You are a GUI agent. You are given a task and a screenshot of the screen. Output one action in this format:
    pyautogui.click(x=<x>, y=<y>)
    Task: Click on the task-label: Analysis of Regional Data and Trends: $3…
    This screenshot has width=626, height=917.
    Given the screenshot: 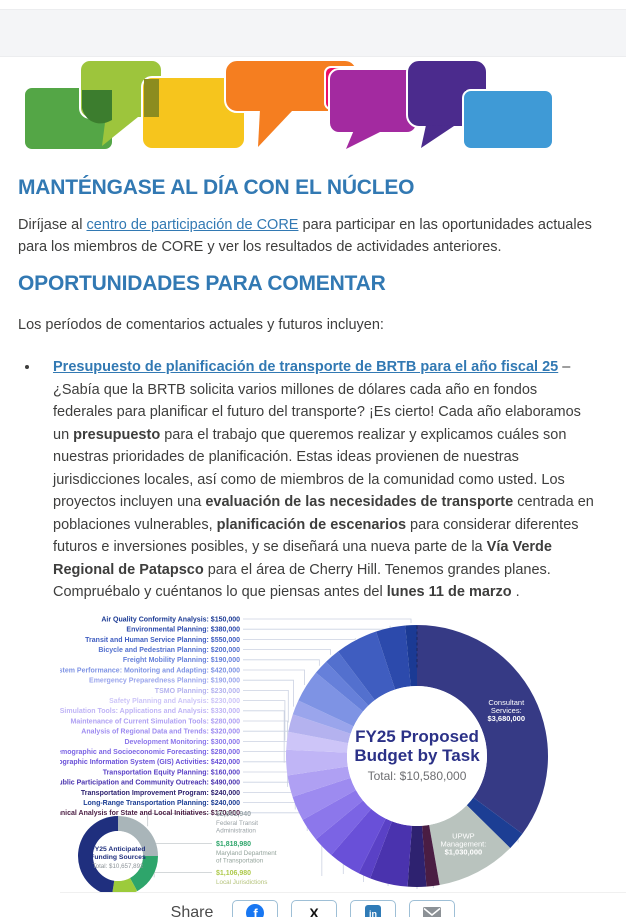 What is the action you would take?
    pyautogui.click(x=160, y=731)
    